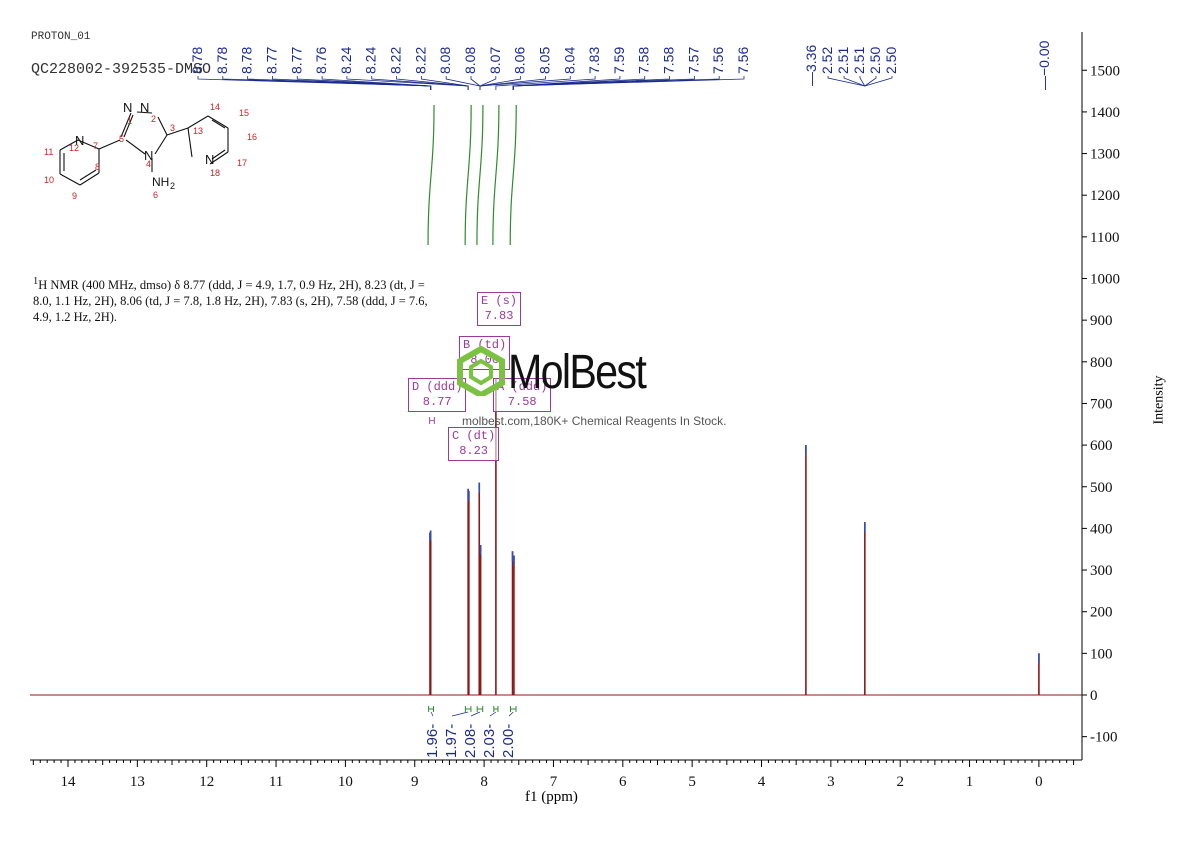 Image resolution: width=1190 pixels, height=841 pixels. I want to click on atom-number: 15, so click(244, 113).